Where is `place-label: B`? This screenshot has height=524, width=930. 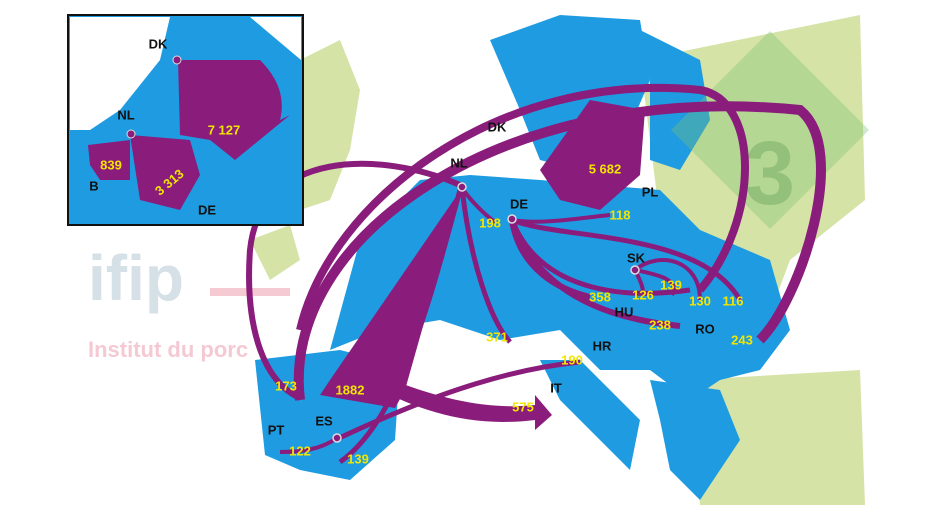
place-label: B is located at coordinates (93, 185).